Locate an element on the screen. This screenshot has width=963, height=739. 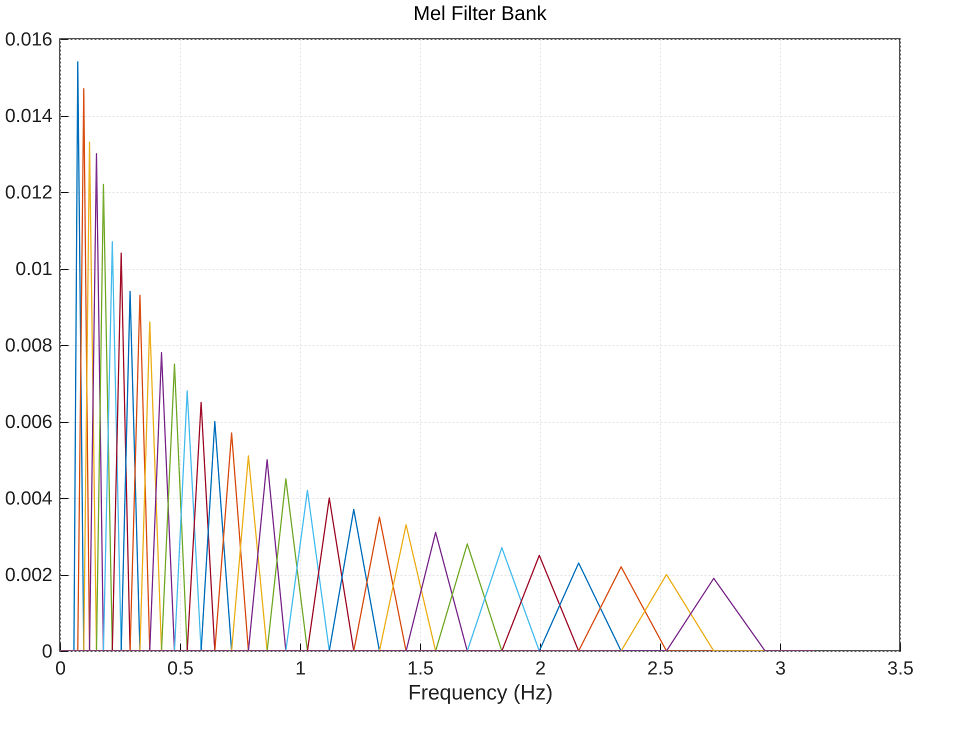
y-tick-label: 0.002 is located at coordinates (28, 575).